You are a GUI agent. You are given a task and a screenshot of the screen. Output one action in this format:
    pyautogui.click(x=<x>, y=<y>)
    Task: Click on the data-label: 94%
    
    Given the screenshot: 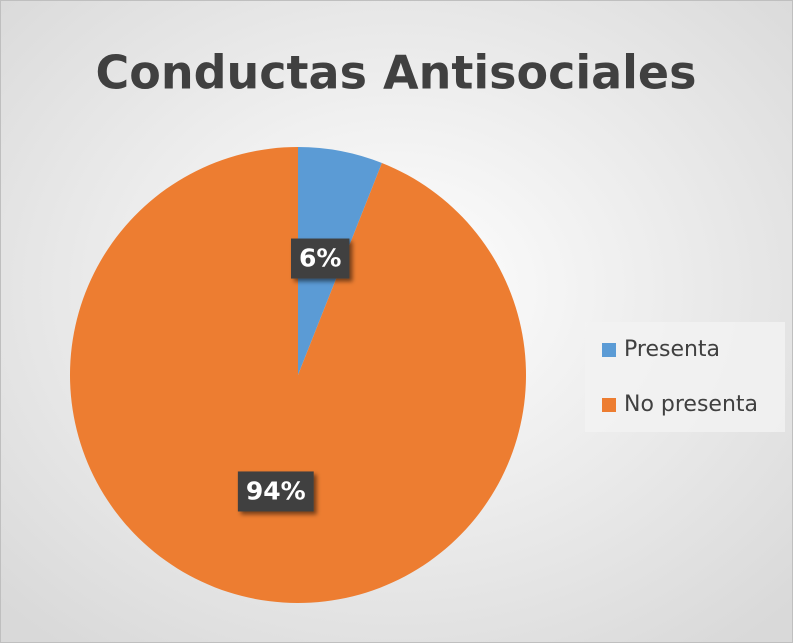 What is the action you would take?
    pyautogui.click(x=276, y=490)
    